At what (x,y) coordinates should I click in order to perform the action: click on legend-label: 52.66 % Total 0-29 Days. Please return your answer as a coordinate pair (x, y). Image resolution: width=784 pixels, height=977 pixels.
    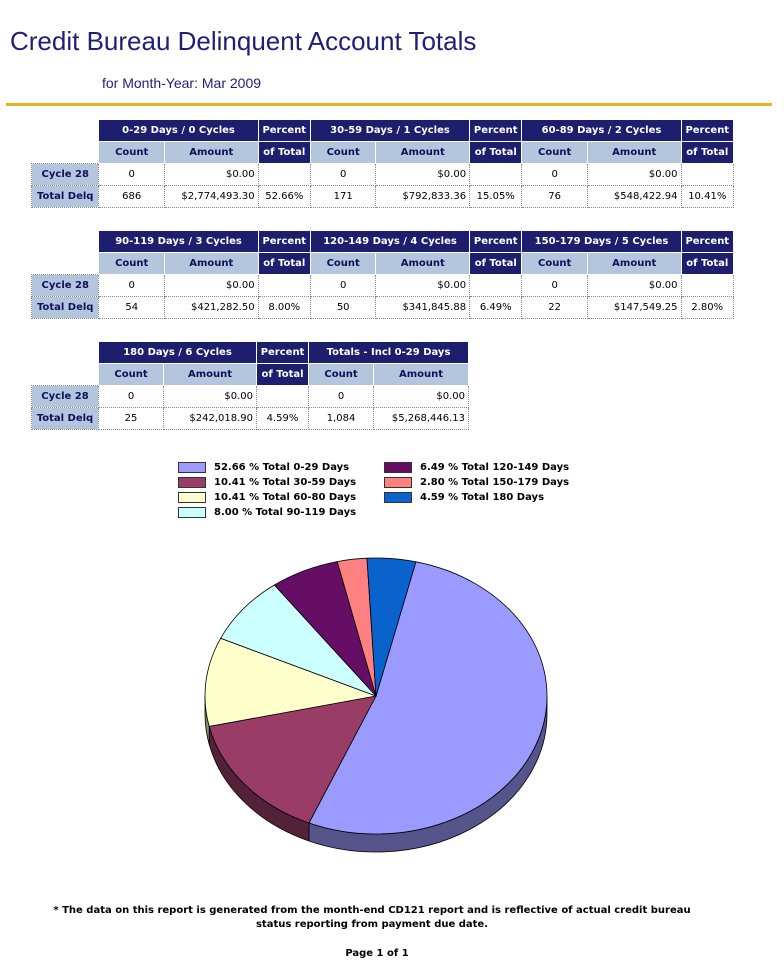
    Looking at the image, I should click on (282, 467).